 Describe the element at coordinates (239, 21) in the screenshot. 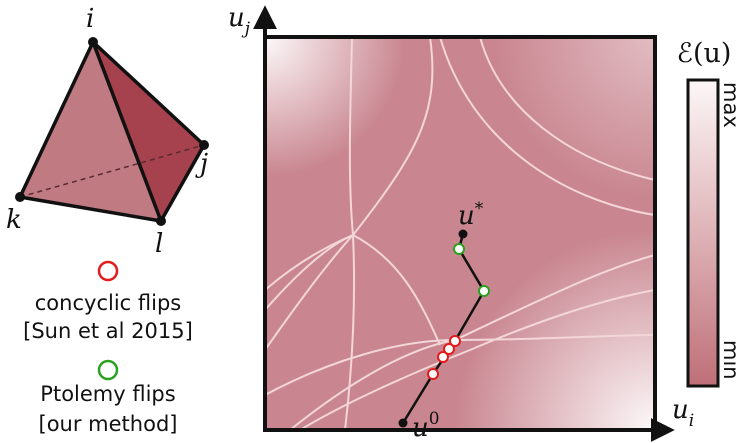

I see `y-axis-label: uj` at that location.